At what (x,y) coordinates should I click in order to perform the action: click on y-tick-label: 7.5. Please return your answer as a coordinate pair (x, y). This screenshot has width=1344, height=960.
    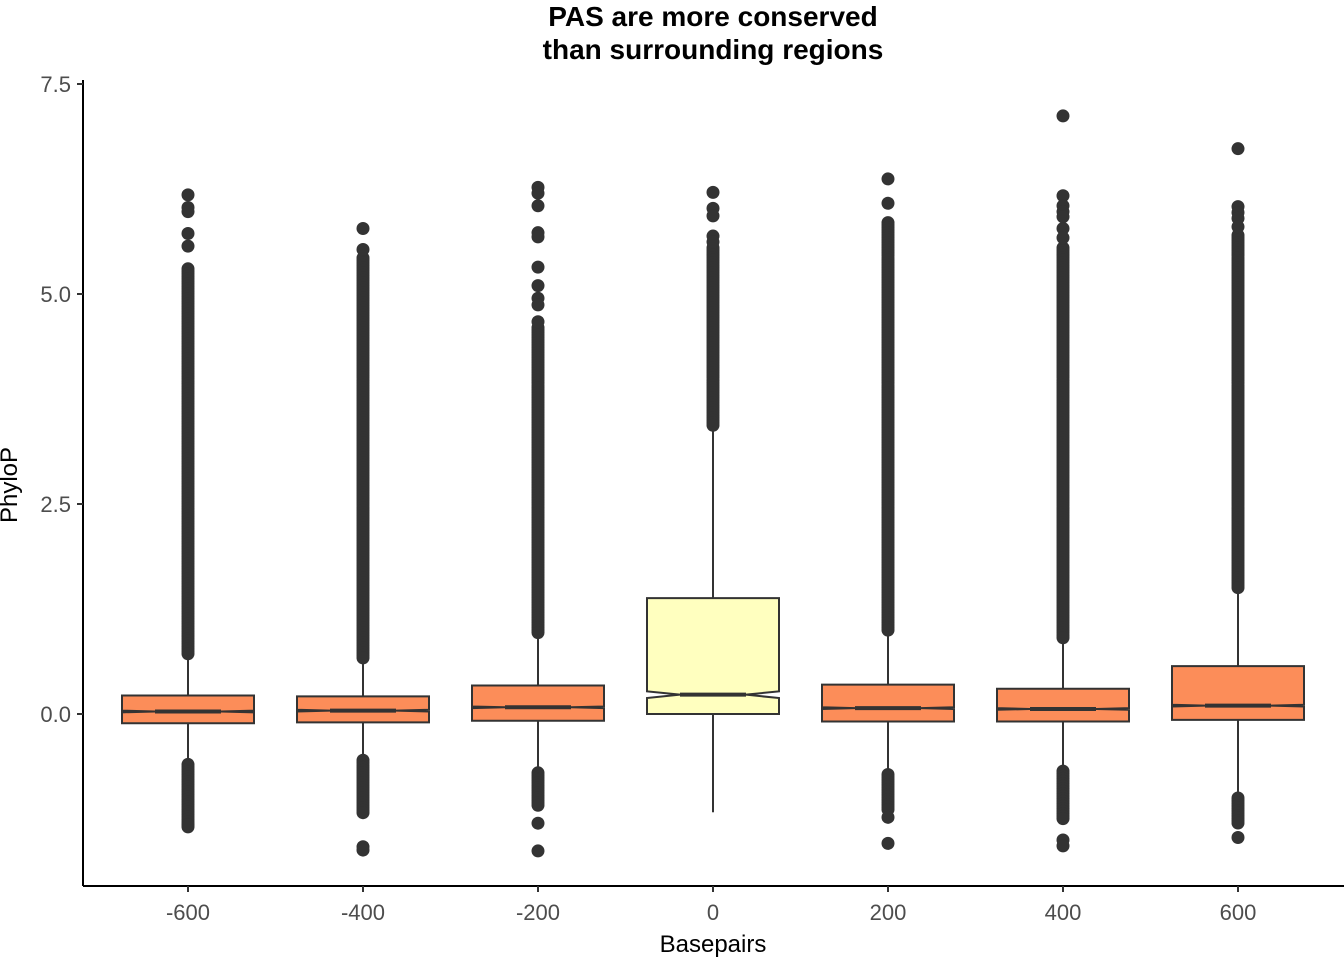
    Looking at the image, I should click on (55, 84).